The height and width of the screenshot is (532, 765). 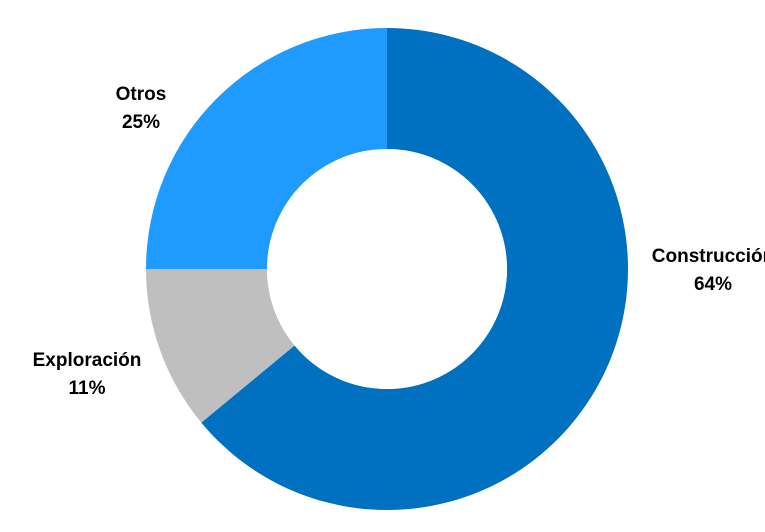 I want to click on slice-label-exploracion: Exploración, so click(x=87, y=360).